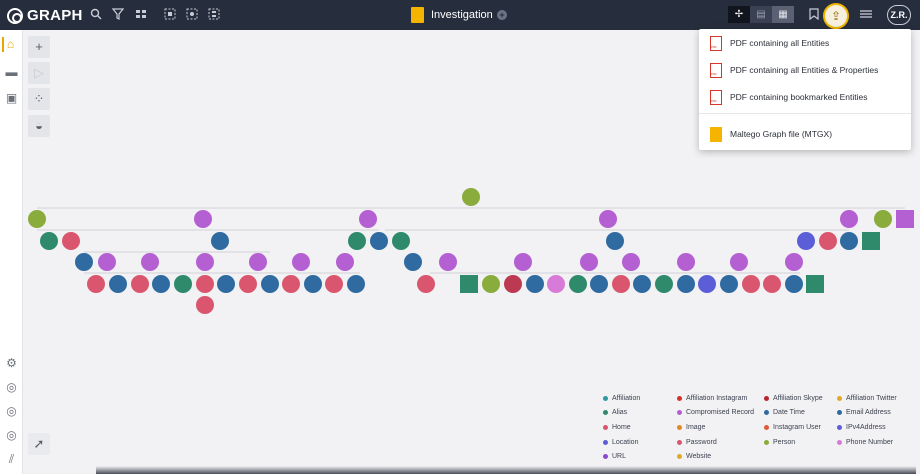 This screenshot has height=474, width=920. Describe the element at coordinates (712, 398) in the screenshot. I see `legend-item: Affiliation Instagram` at that location.